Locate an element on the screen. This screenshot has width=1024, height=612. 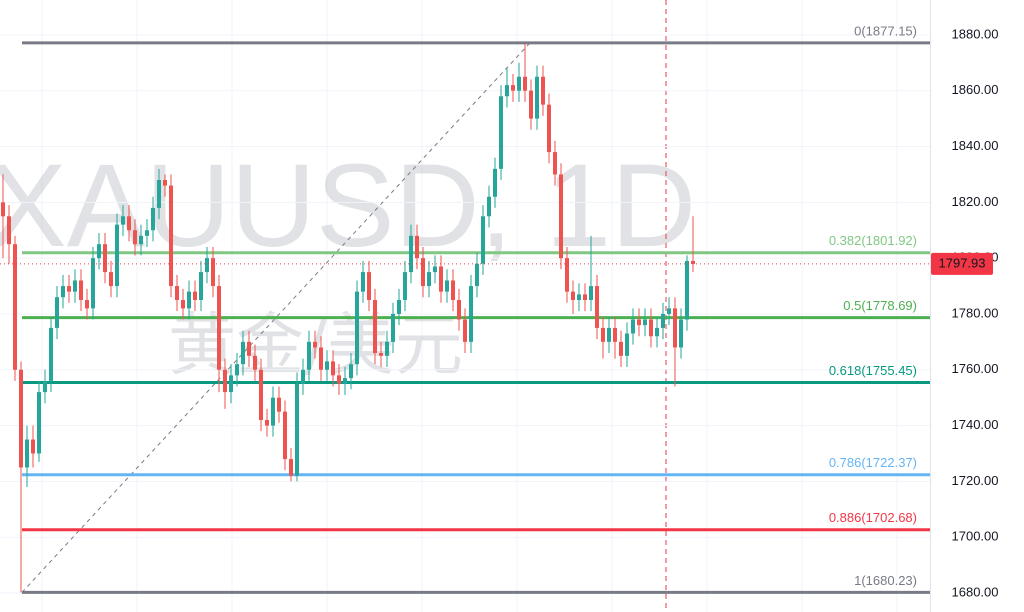
fib-level-label: 0.618(1755.45) is located at coordinates (873, 370).